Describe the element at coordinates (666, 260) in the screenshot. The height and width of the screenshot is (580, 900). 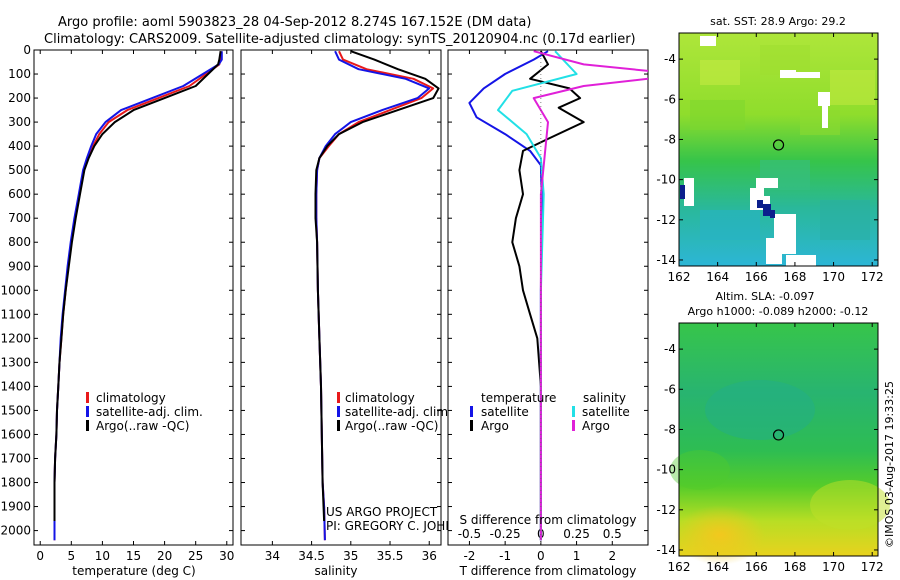
I see `lat-tick-label: -14` at that location.